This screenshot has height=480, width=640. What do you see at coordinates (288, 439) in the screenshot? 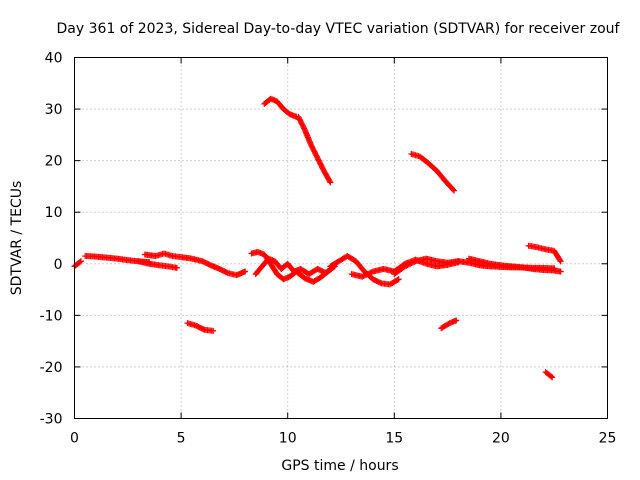
I see `x-tick-label: 10` at bounding box center [288, 439].